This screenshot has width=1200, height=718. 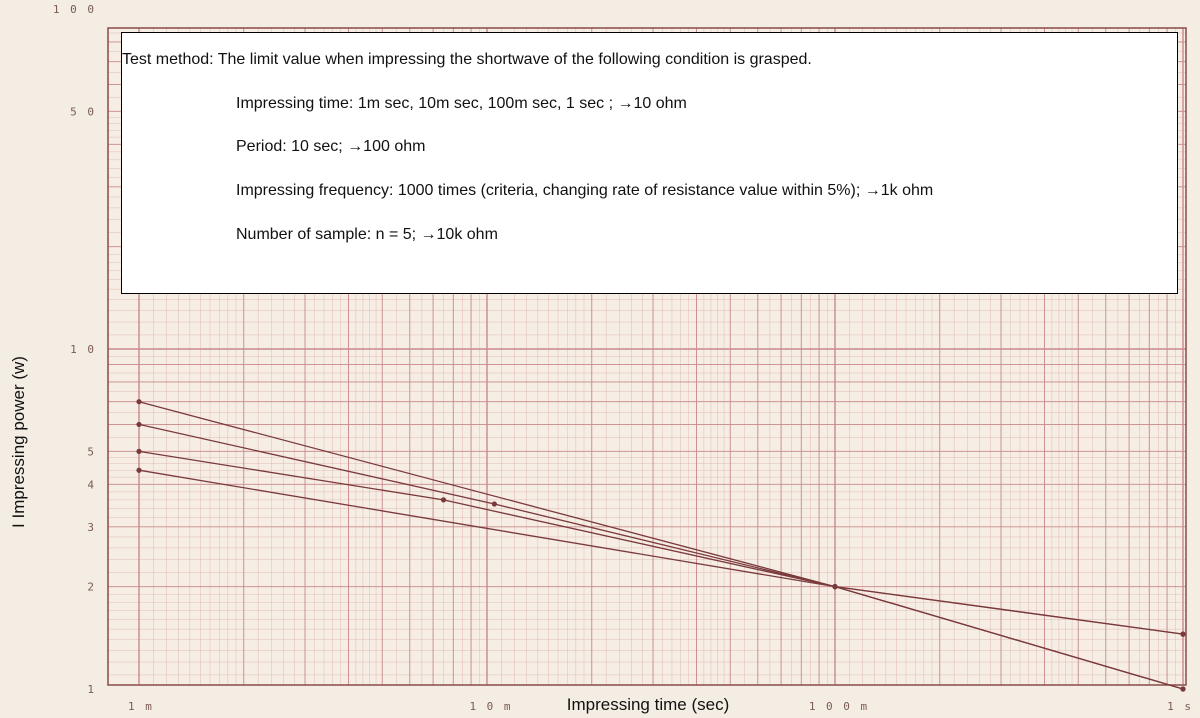 What do you see at coordinates (331, 146) in the screenshot?
I see `note-line-period: Period: 10 sec; →100 ohm` at bounding box center [331, 146].